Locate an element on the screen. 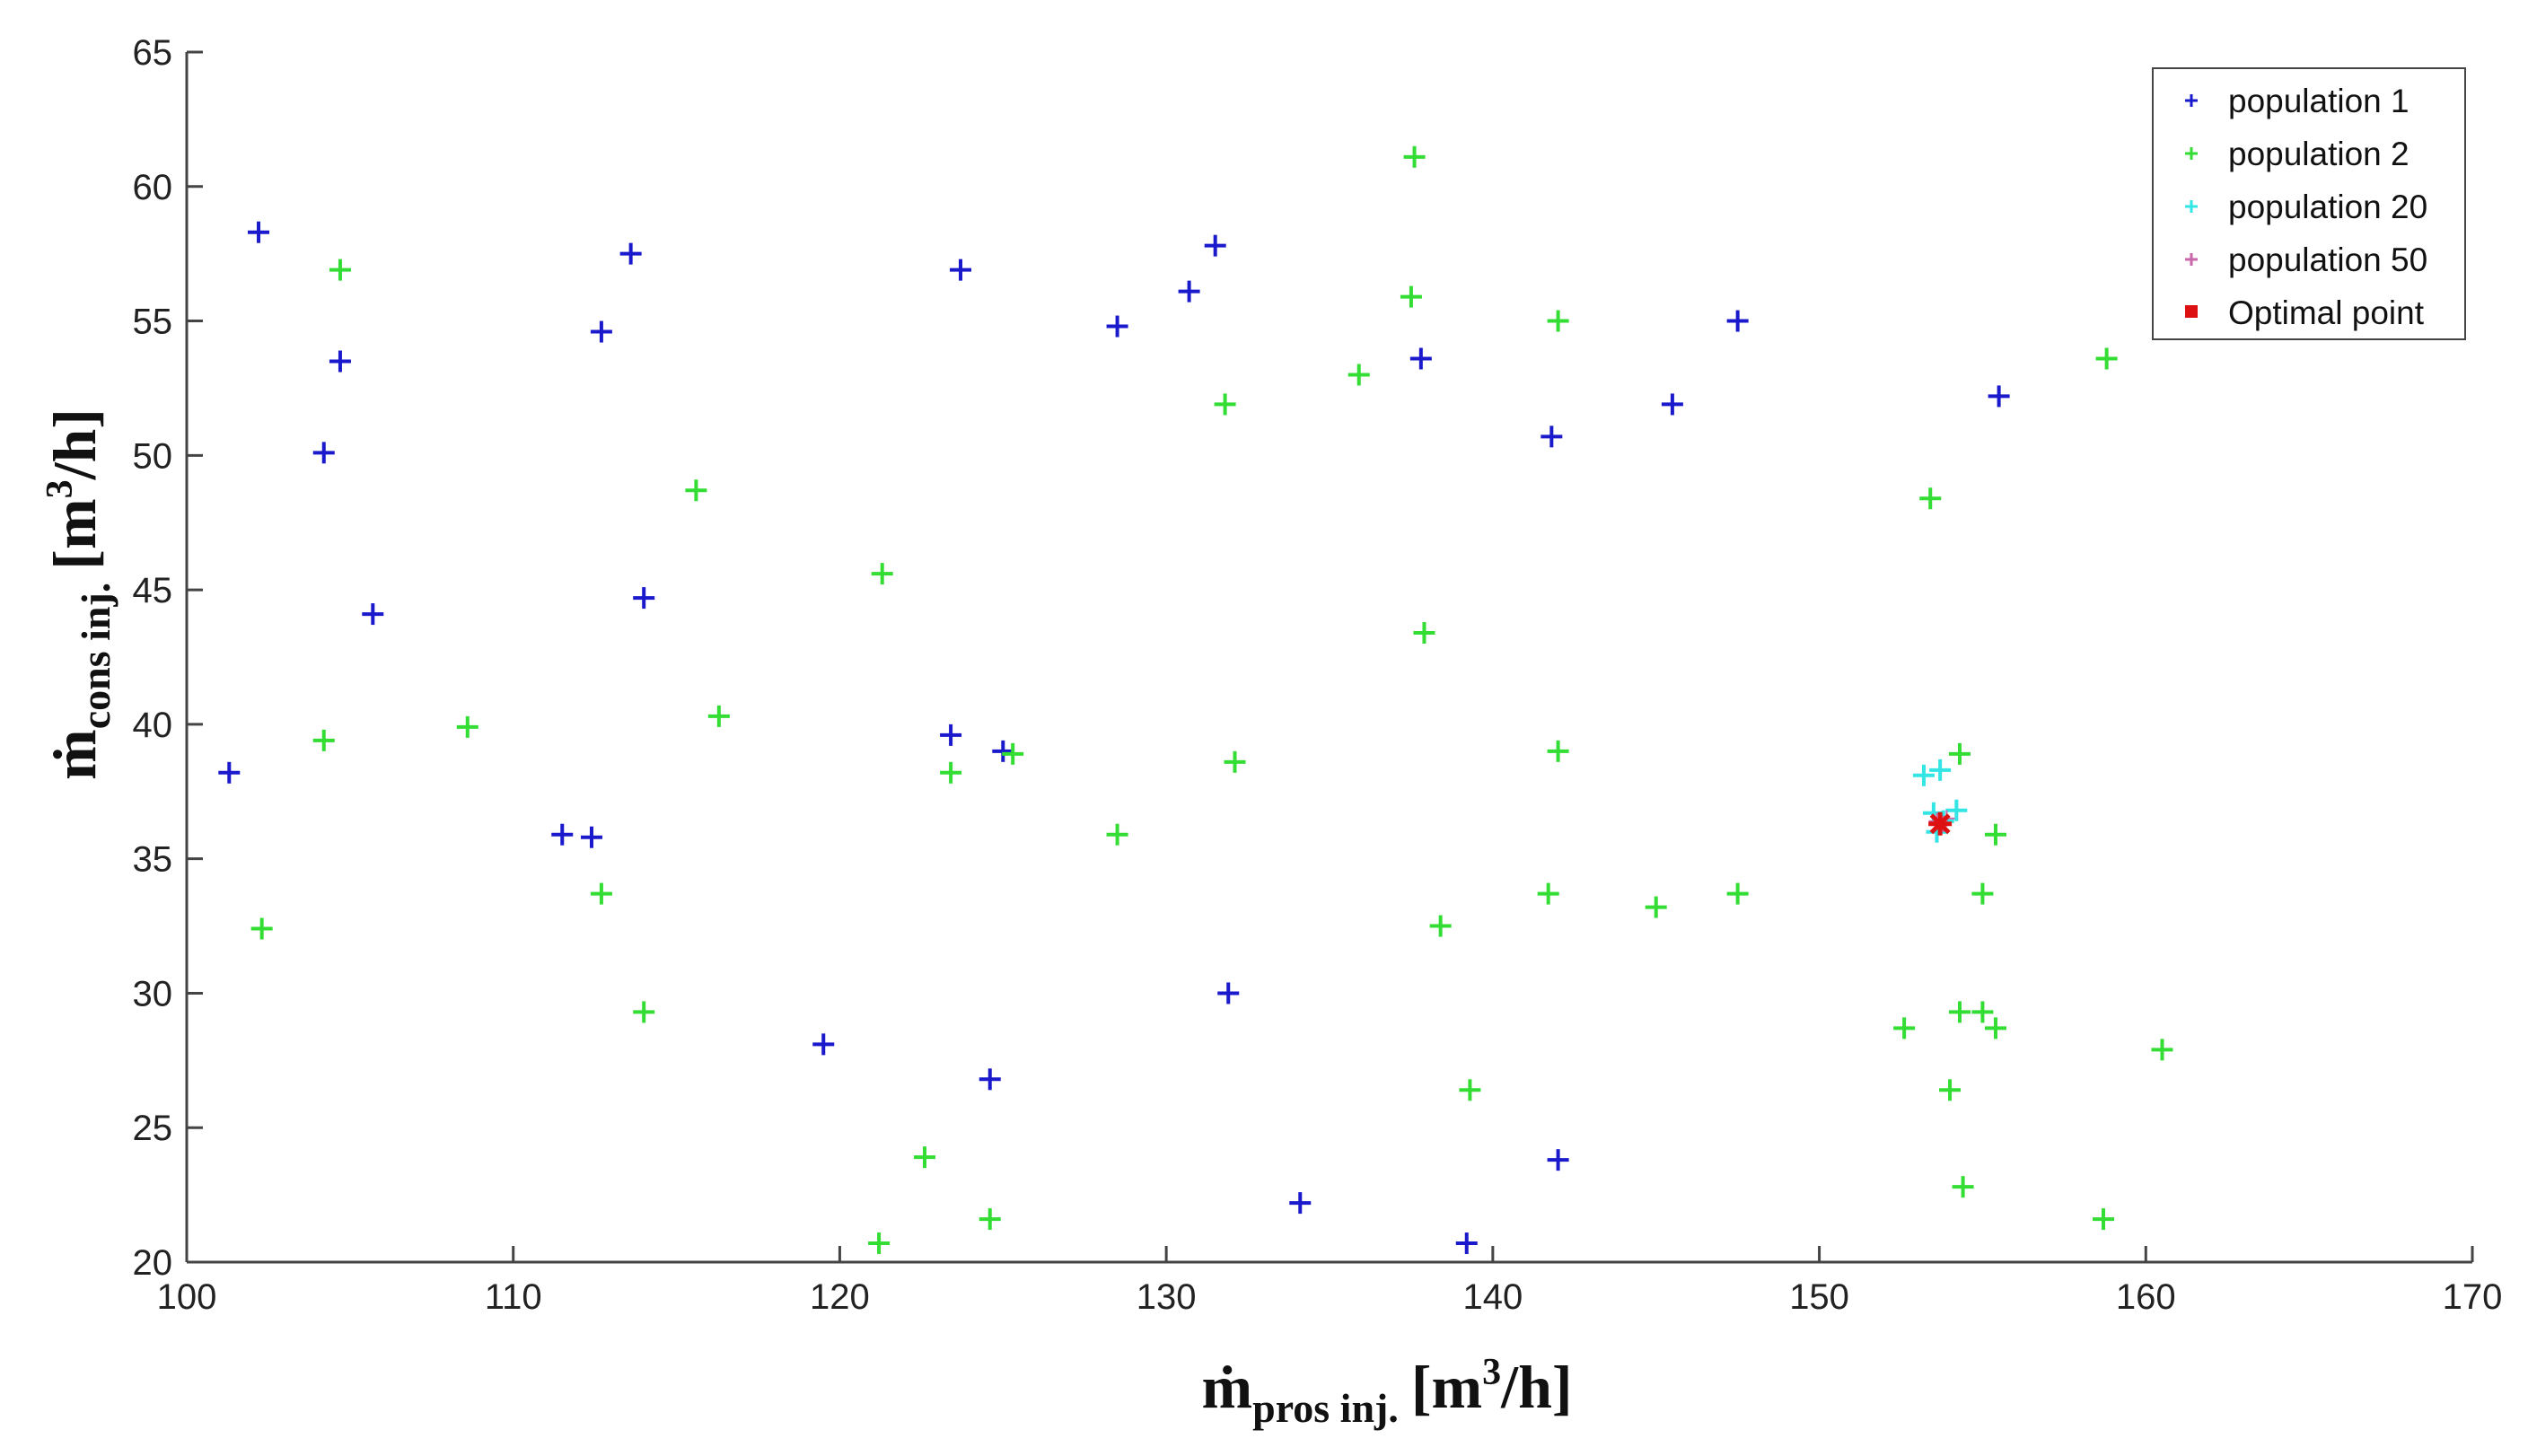  y-tick-label: 65 is located at coordinates (153, 53).